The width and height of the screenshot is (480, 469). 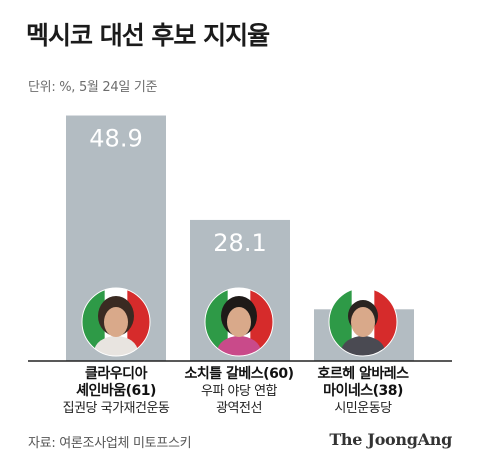 I want to click on chart-title: 멕시코 대선 후보 지지율, so click(x=148, y=35).